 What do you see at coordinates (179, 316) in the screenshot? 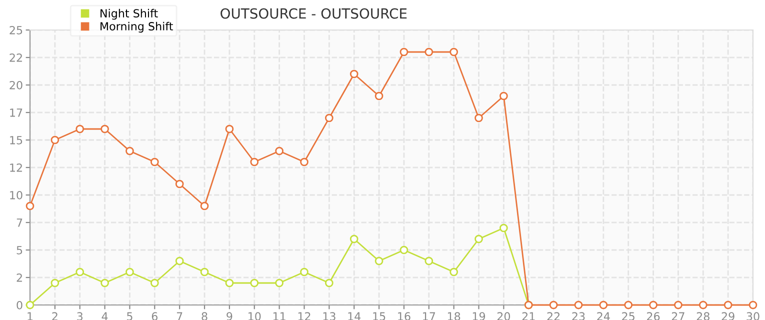
I see `x-tick-label: 7` at bounding box center [179, 316].